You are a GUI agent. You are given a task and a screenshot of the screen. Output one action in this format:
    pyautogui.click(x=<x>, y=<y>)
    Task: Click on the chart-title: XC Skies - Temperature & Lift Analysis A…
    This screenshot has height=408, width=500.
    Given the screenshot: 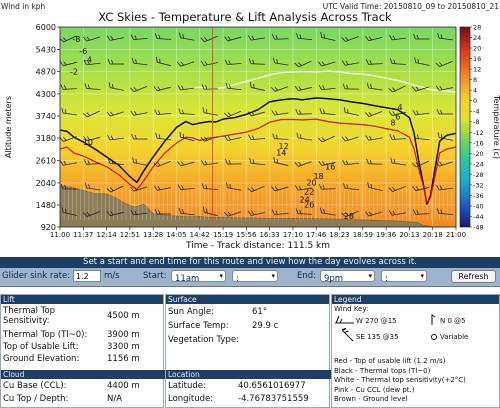 What is the action you would take?
    pyautogui.click(x=245, y=17)
    